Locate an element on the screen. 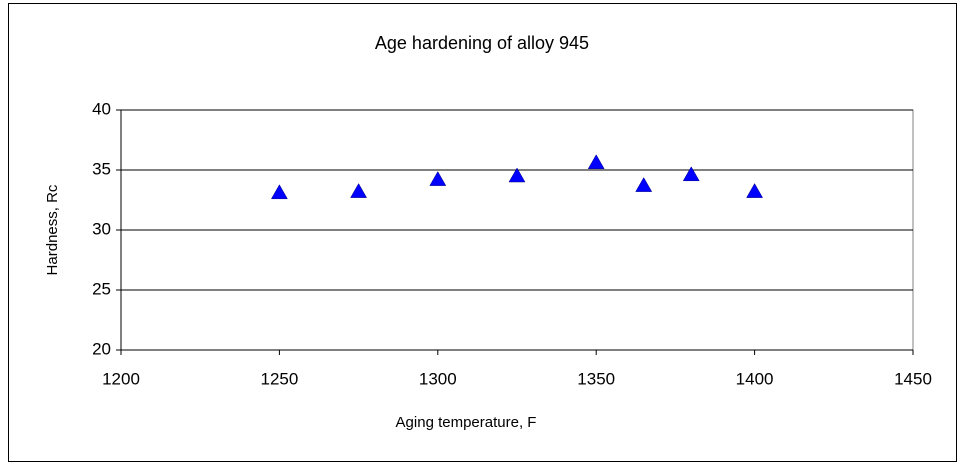  chart-title: Age hardening of alloy 945 is located at coordinates (482, 43).